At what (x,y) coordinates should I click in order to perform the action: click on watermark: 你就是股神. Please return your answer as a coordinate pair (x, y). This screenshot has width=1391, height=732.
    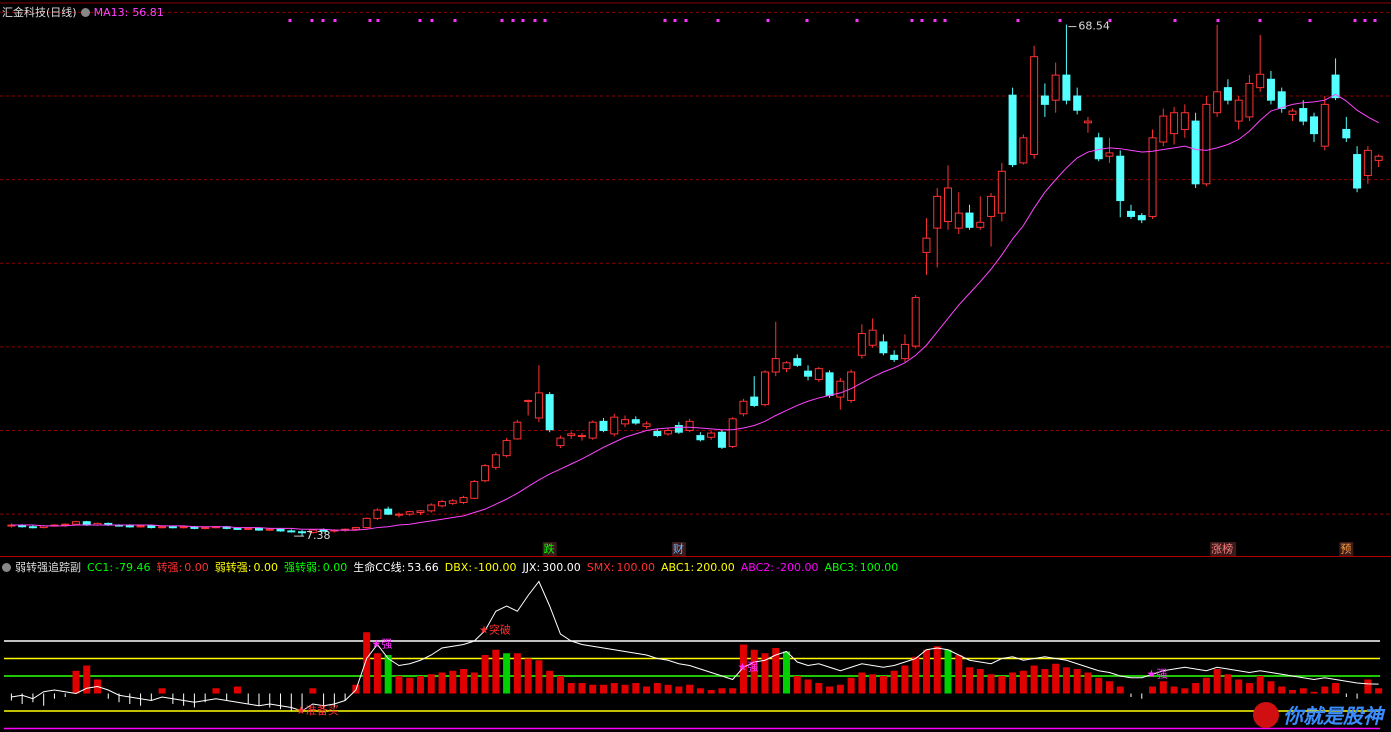
    Looking at the image, I should click on (1318, 714).